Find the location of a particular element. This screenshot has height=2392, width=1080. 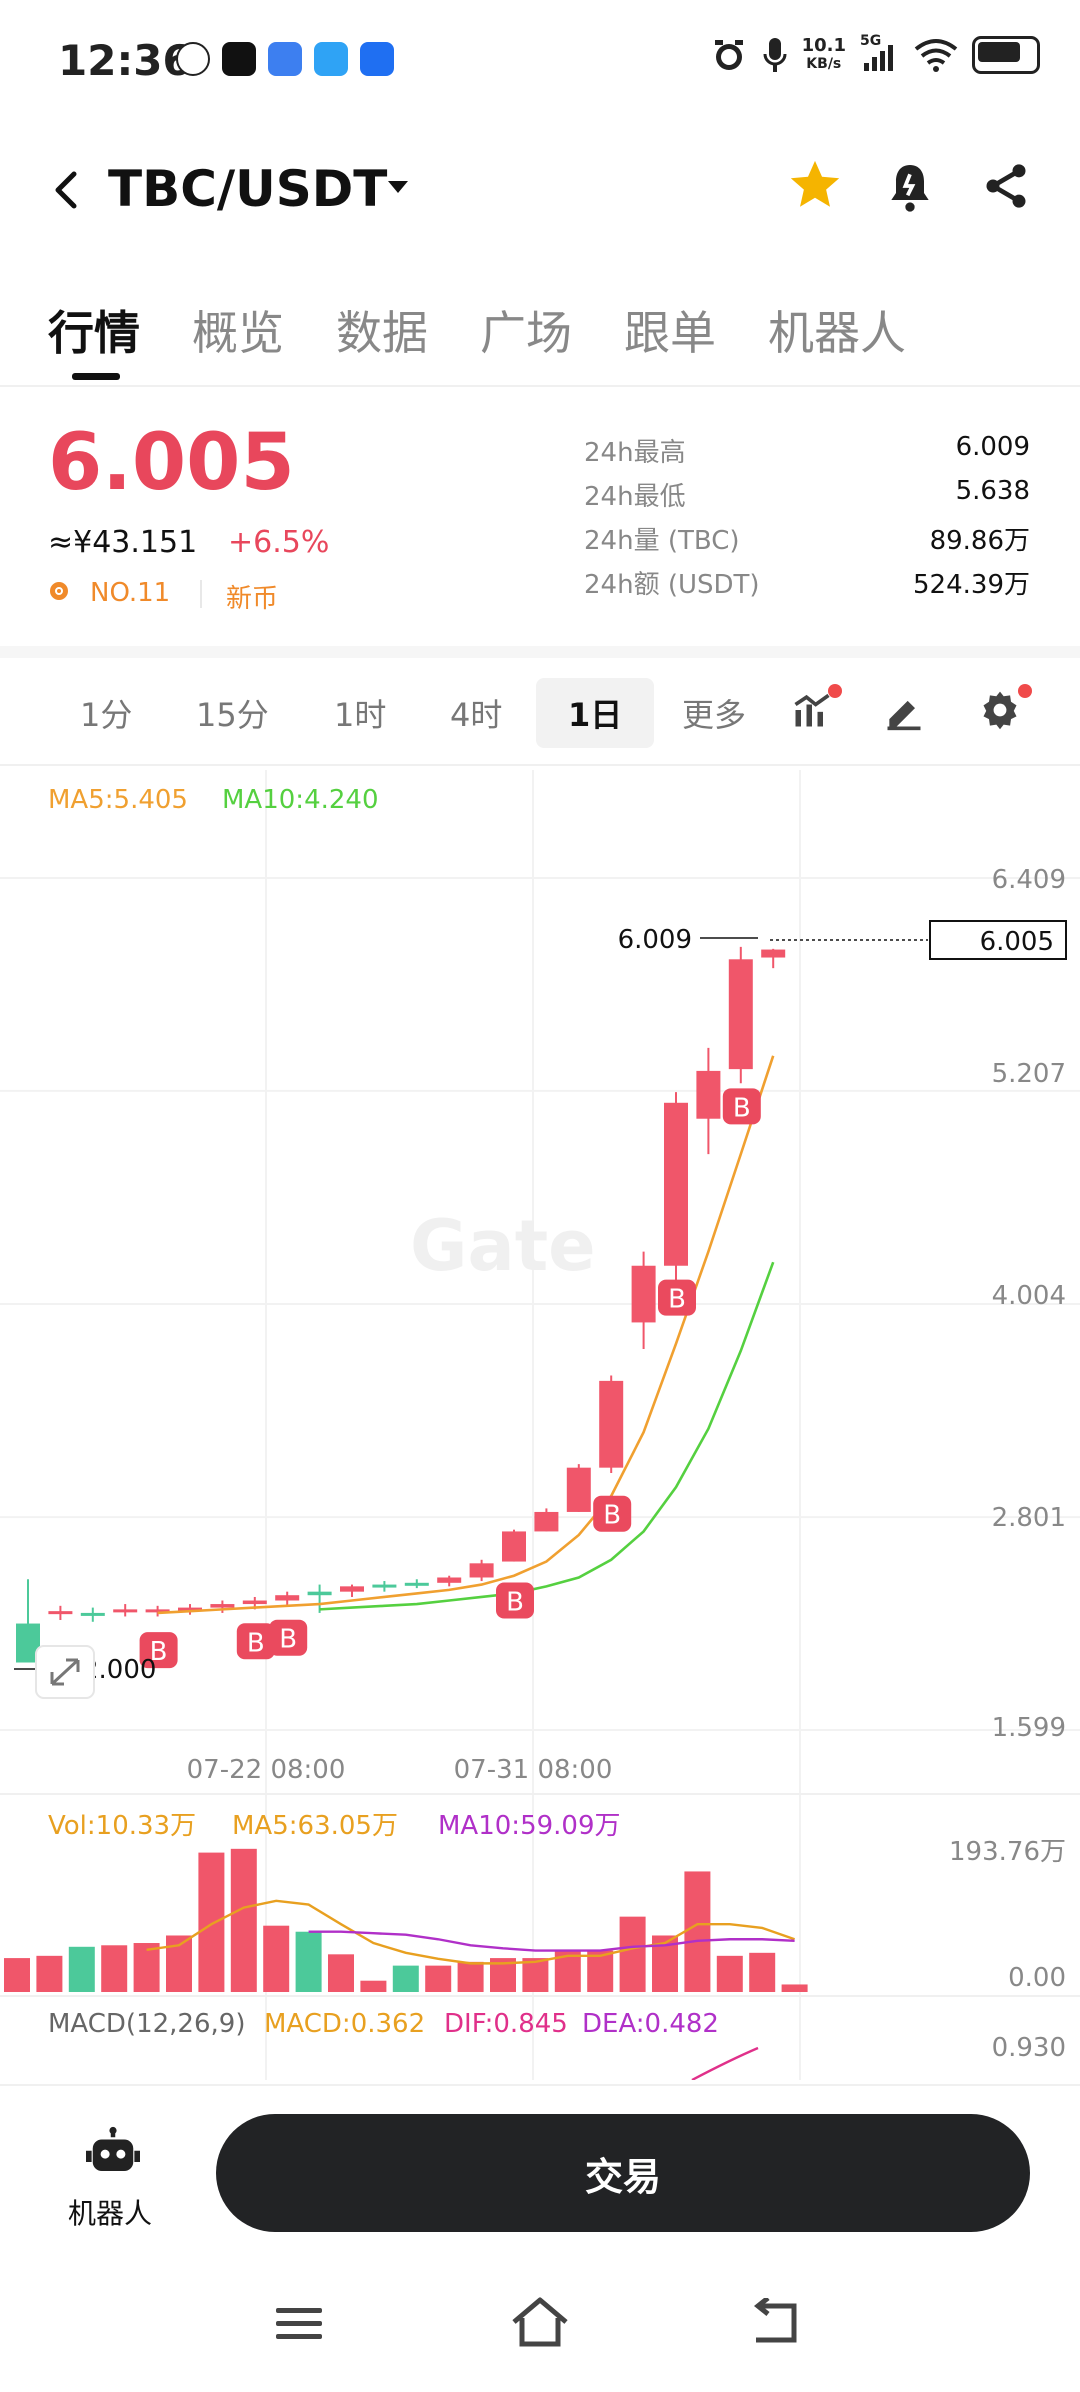

timeframe-4h: 4时 is located at coordinates (476, 715).